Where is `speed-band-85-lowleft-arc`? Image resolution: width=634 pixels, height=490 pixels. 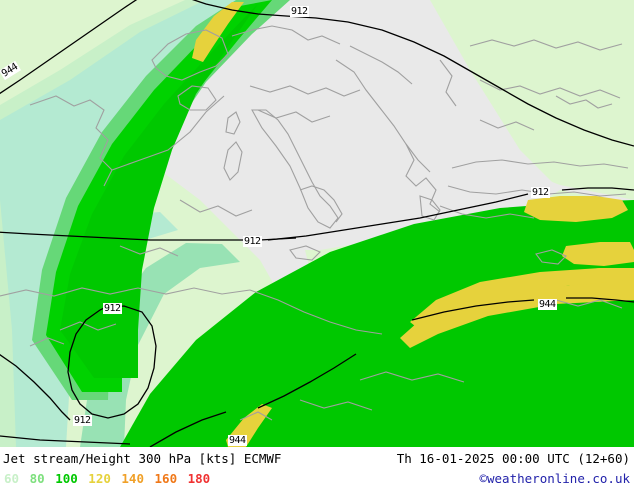 speed-band-85-lowleft-arc is located at coordinates (160, 345).